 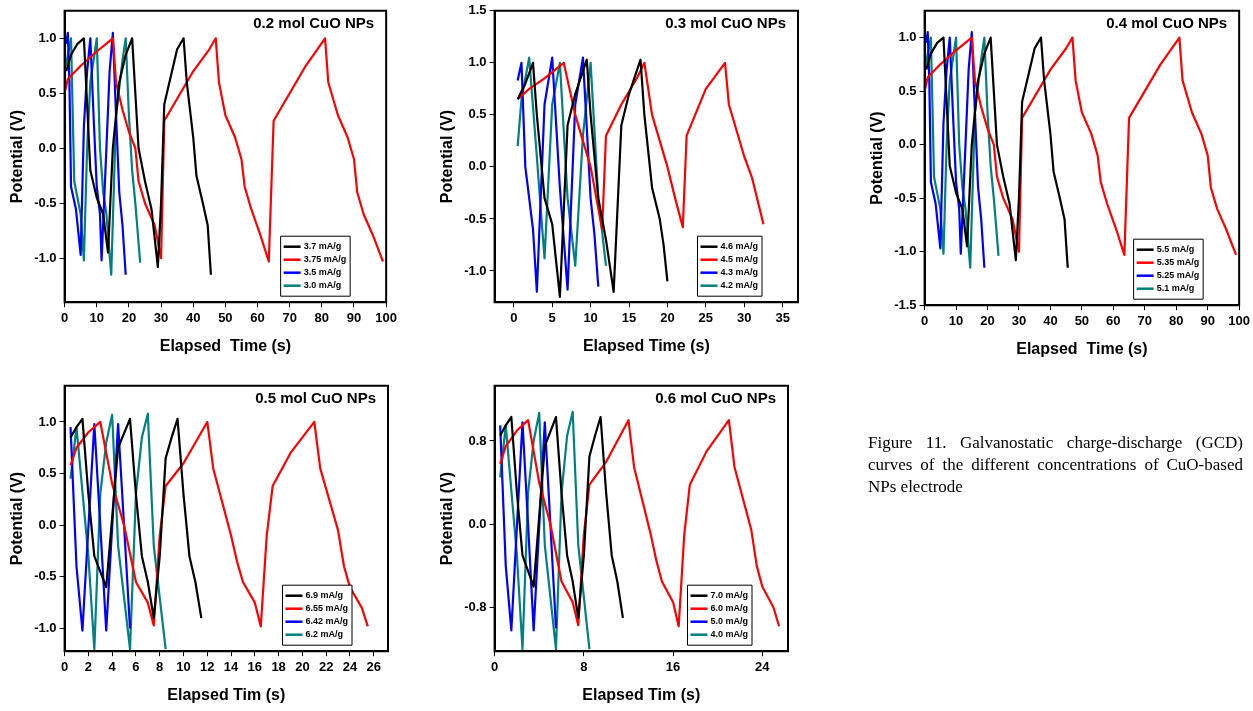 What do you see at coordinates (739, 285) in the screenshot?
I see `legend-label: 4.2 mA/g` at bounding box center [739, 285].